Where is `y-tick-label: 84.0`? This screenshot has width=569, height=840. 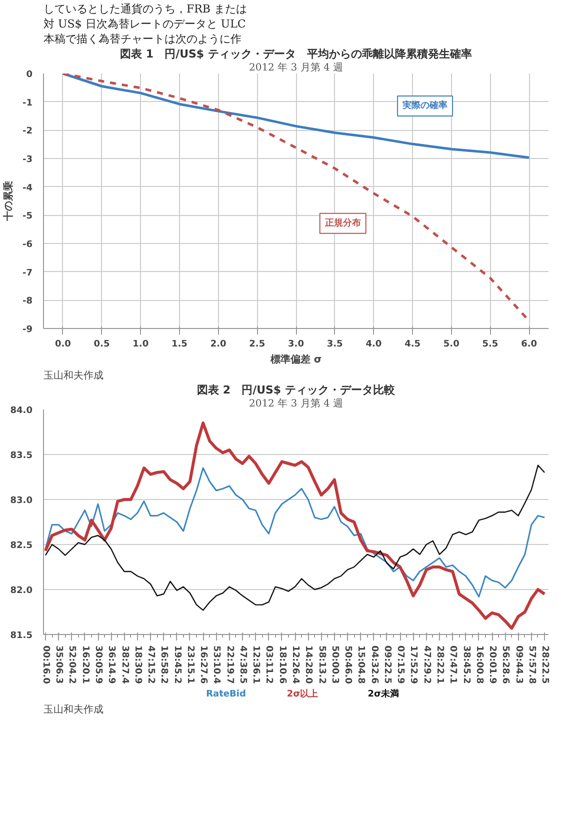 y-tick-label: 84.0 is located at coordinates (21, 411).